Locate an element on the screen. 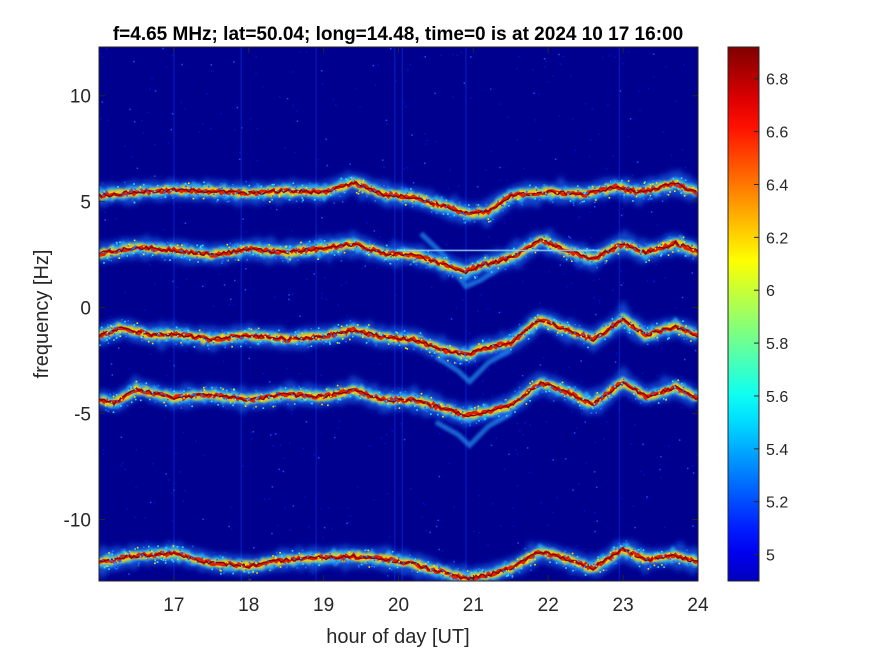  colorbar: 55.25.45.65.866.26.46.66.8 is located at coordinates (757, 314).